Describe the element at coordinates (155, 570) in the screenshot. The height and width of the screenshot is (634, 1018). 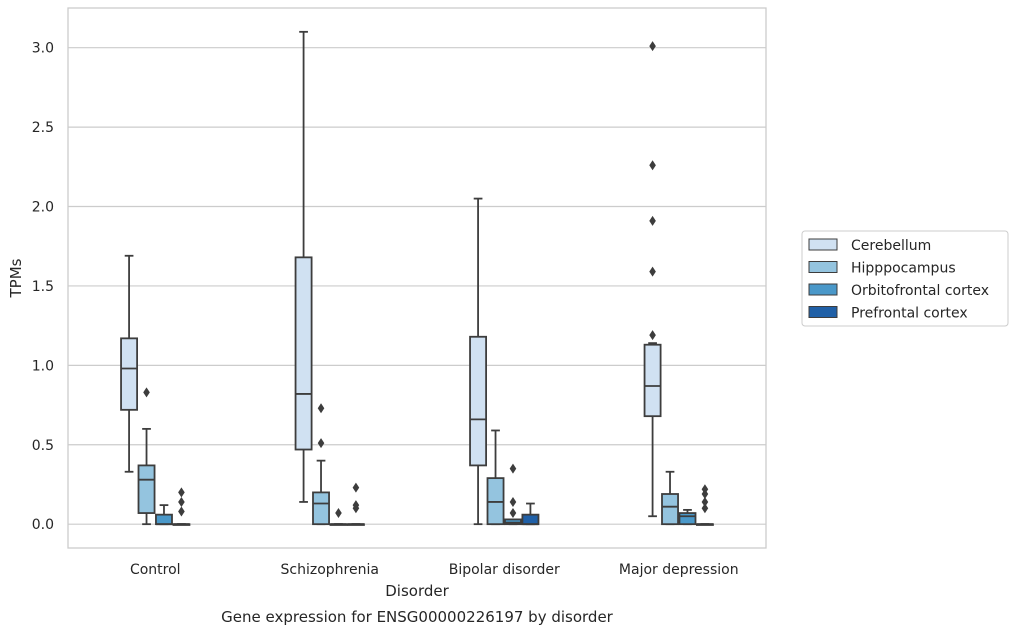
I see `x-tick-label: Control` at that location.